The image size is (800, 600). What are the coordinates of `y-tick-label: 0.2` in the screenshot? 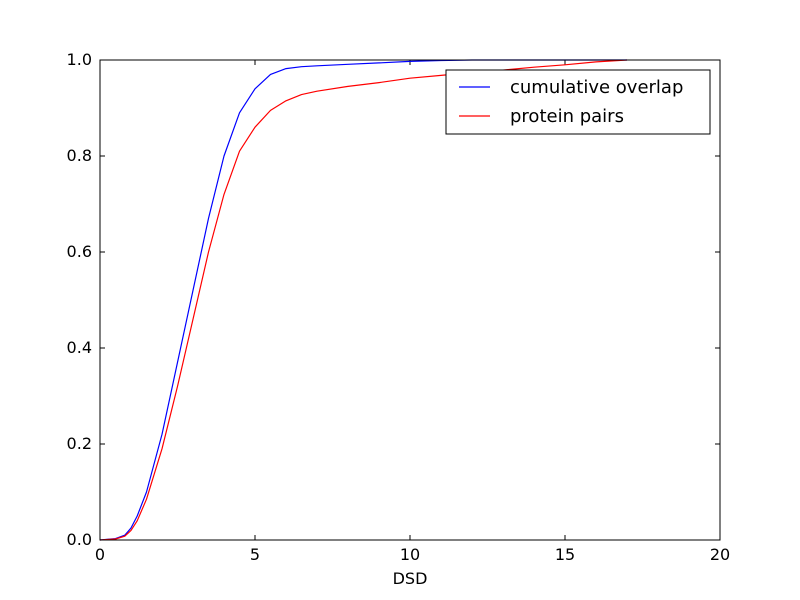 It's located at (79, 443).